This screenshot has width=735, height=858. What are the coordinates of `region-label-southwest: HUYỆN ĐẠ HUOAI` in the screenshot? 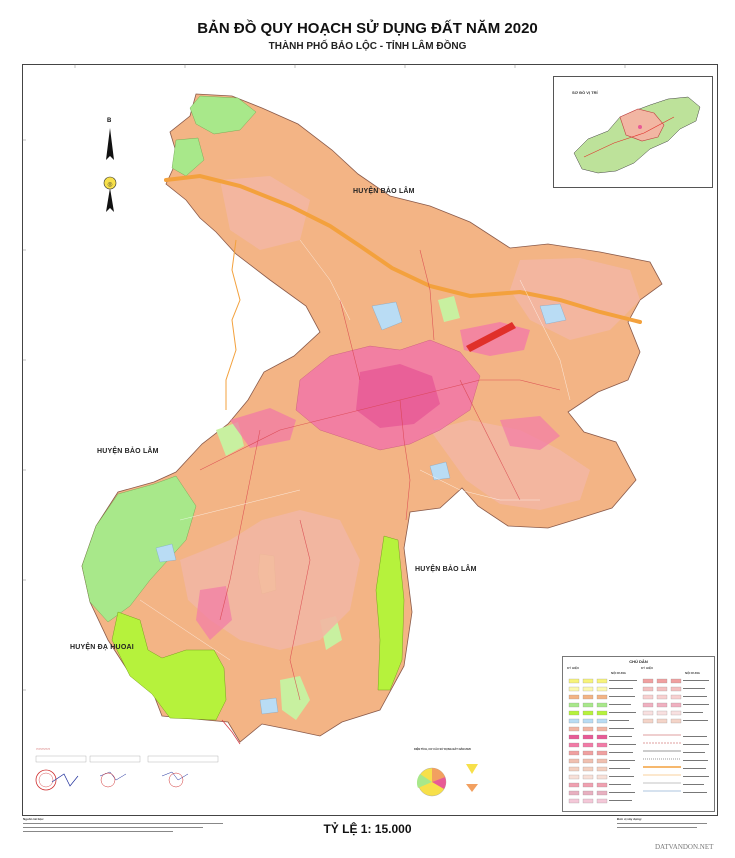 It's located at (102, 647).